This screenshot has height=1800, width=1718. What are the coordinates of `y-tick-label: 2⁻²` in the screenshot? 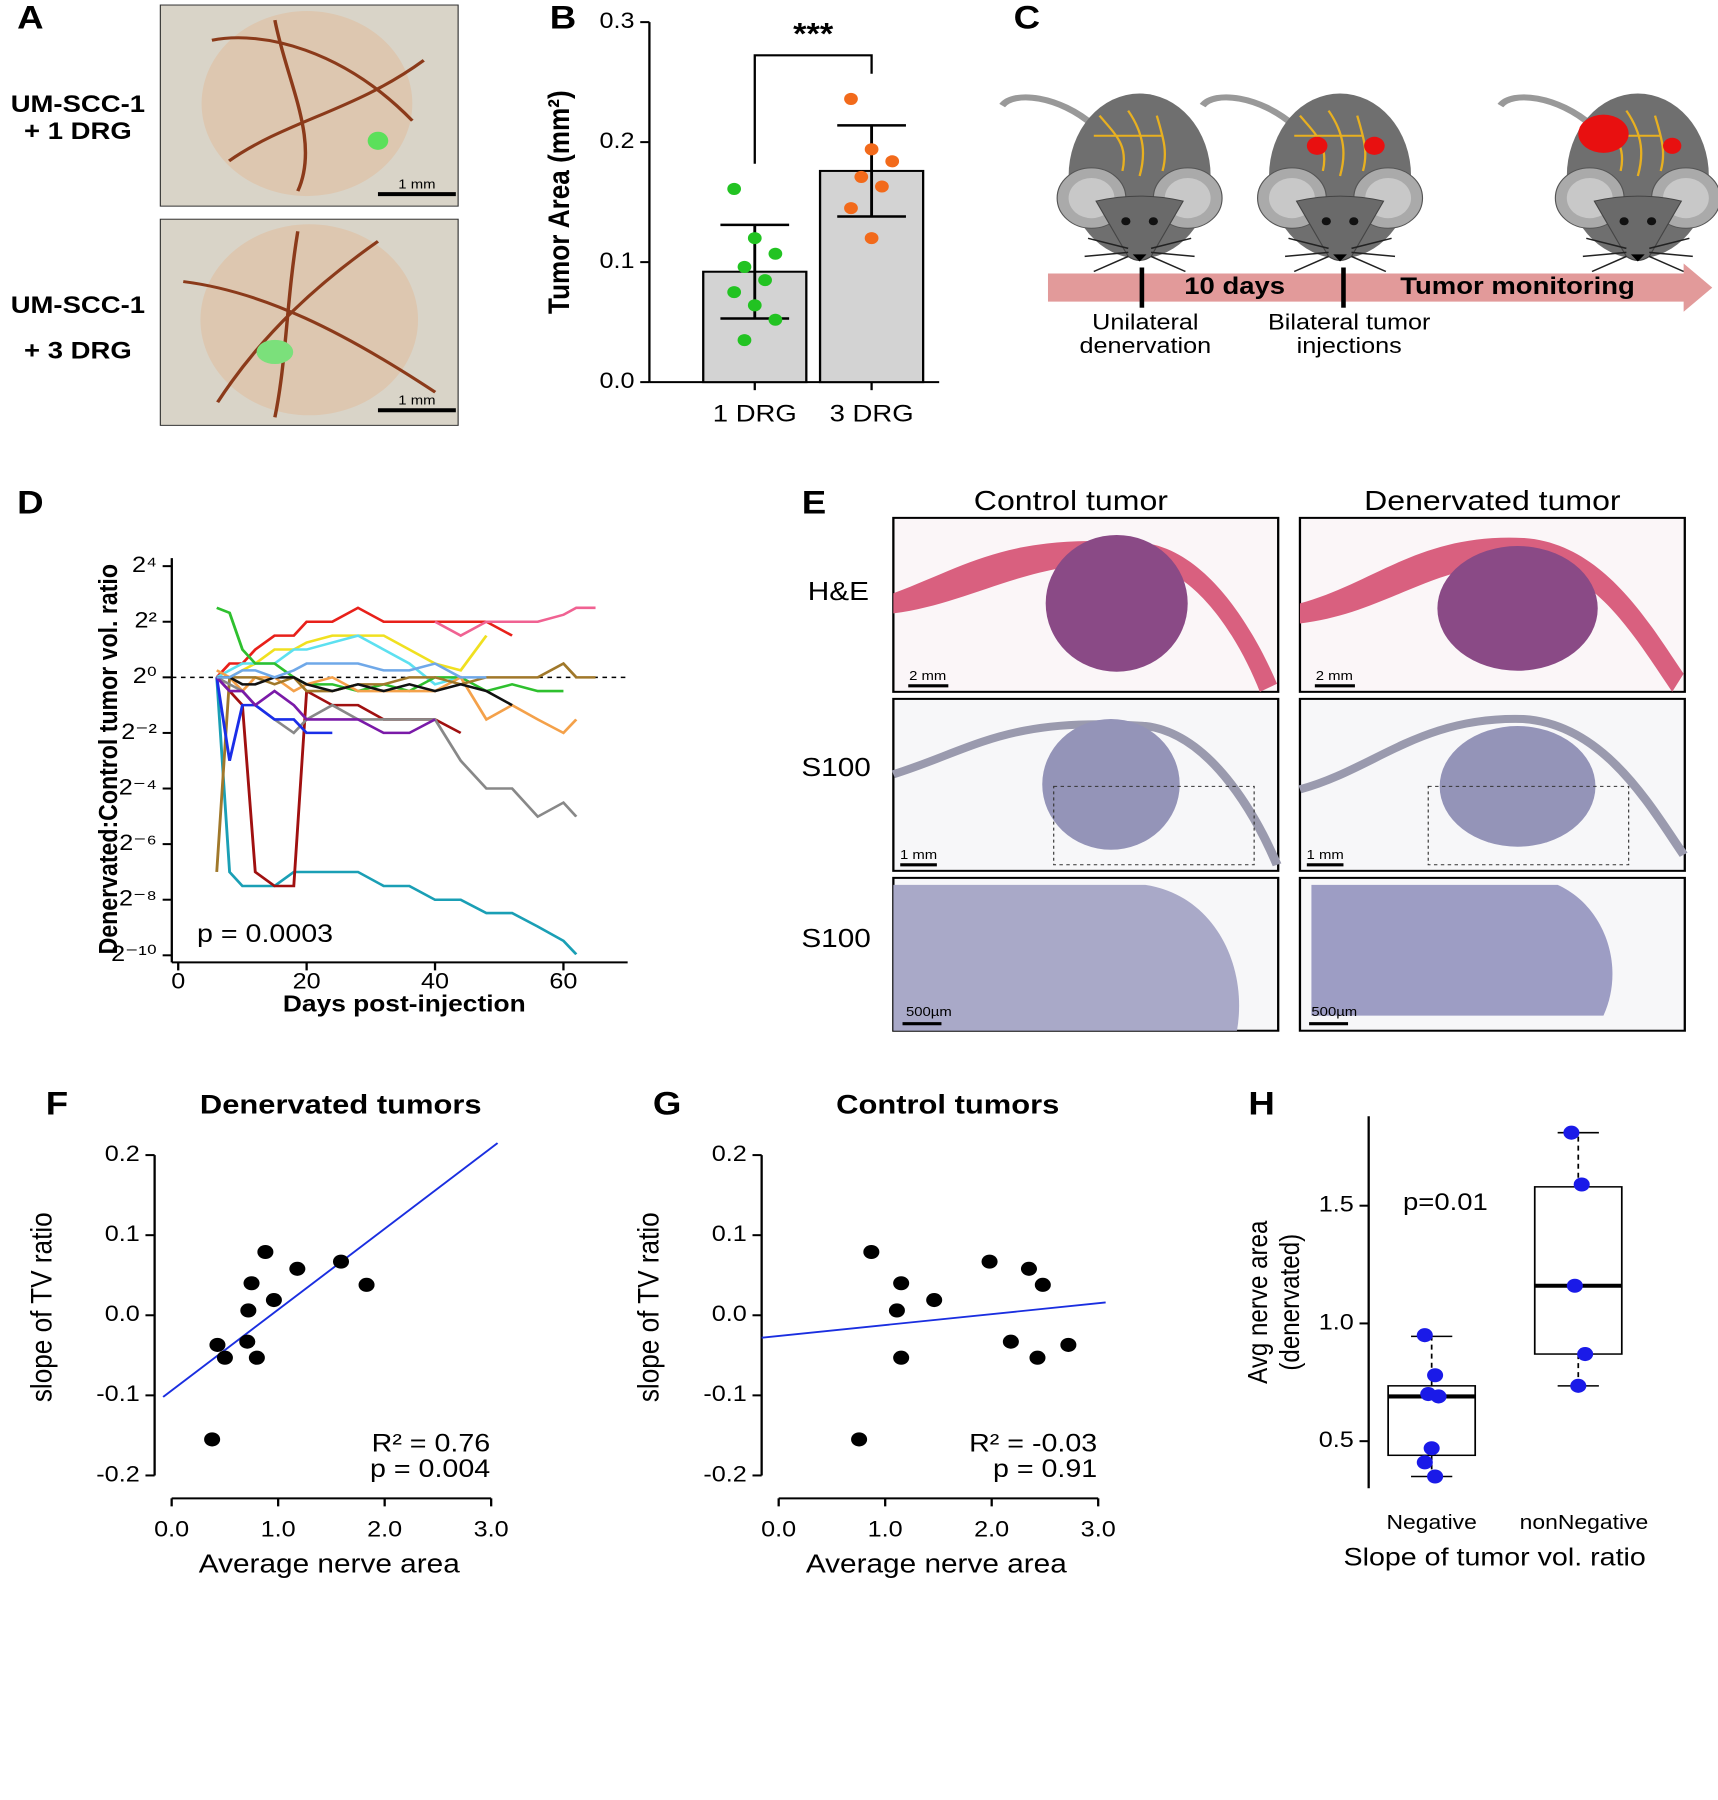 It's located at (139, 732).